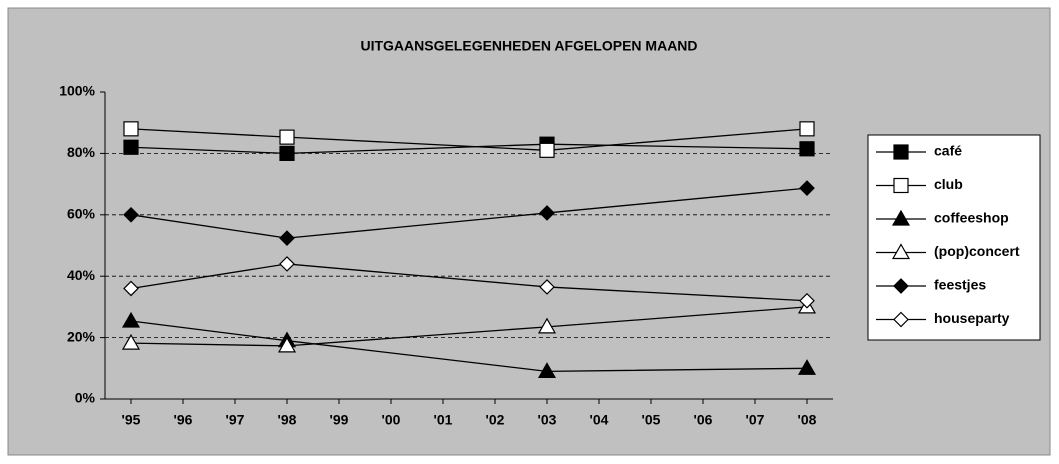 Image resolution: width=1059 pixels, height=464 pixels. Describe the element at coordinates (599, 420) in the screenshot. I see `x-tick-label: '04` at that location.